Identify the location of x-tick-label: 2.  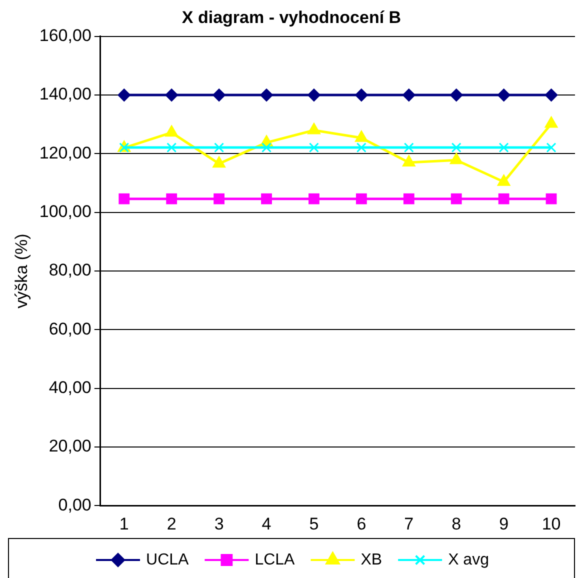
(171, 524).